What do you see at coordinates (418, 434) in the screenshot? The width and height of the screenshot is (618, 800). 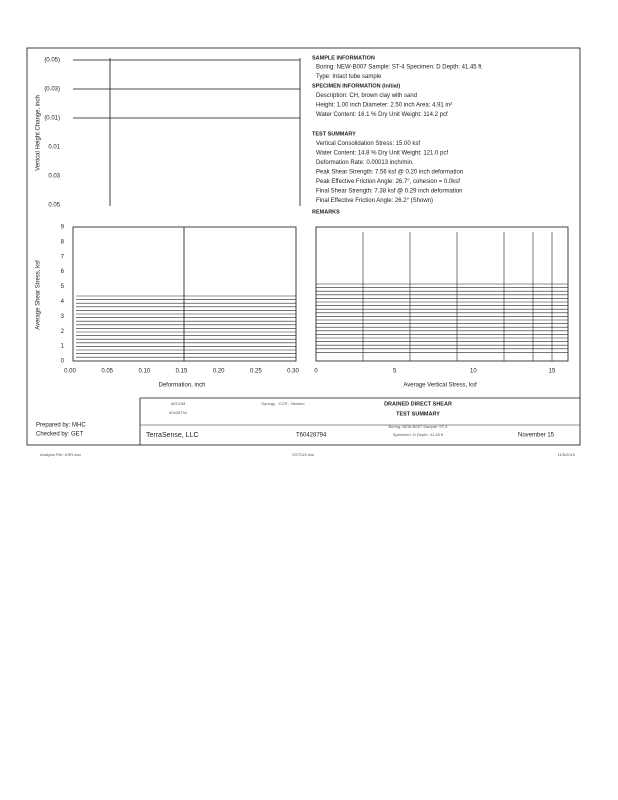 I see `specimen-line: Specimen: D Depth: 41.45 ft` at bounding box center [418, 434].